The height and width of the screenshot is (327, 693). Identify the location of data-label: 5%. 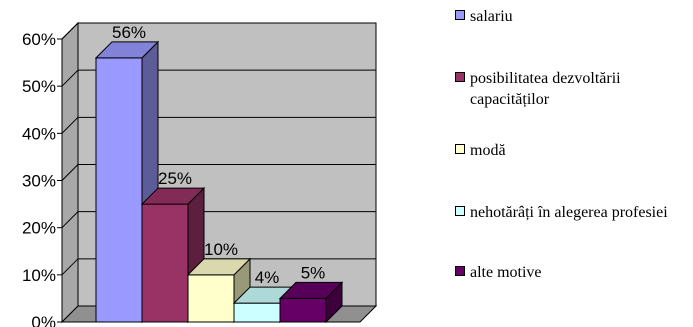
(313, 272).